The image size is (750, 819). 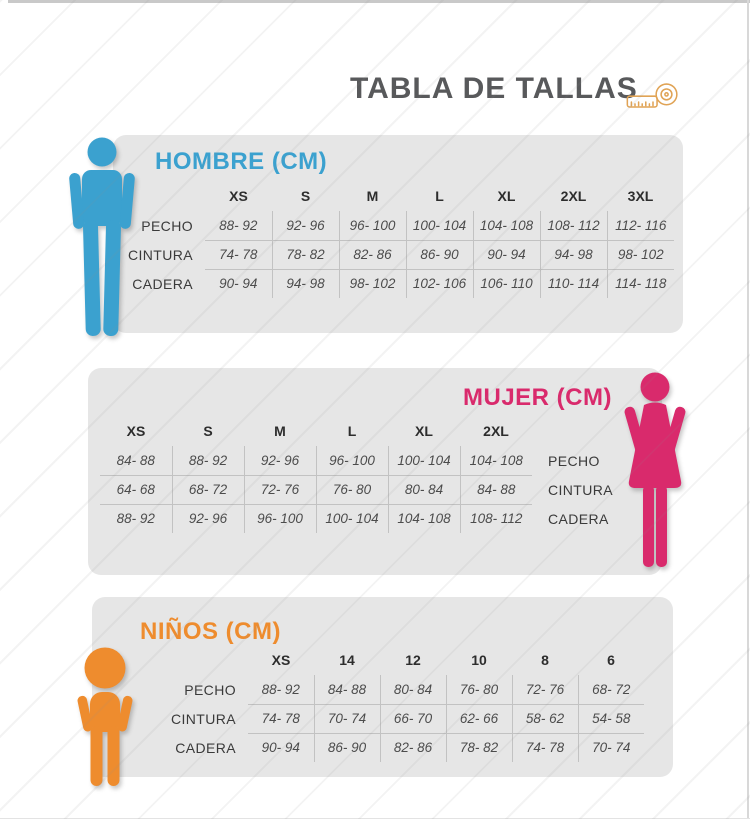 I want to click on size-value-cell: 76- 80, so click(x=351, y=489).